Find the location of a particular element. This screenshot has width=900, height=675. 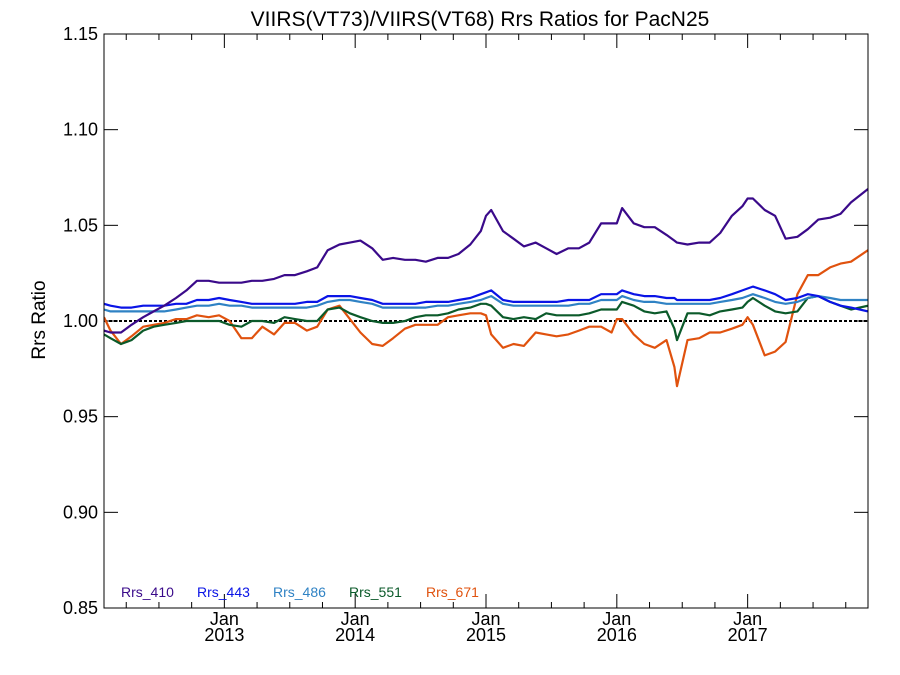

y-tick-label: 1.00 is located at coordinates (80, 321).